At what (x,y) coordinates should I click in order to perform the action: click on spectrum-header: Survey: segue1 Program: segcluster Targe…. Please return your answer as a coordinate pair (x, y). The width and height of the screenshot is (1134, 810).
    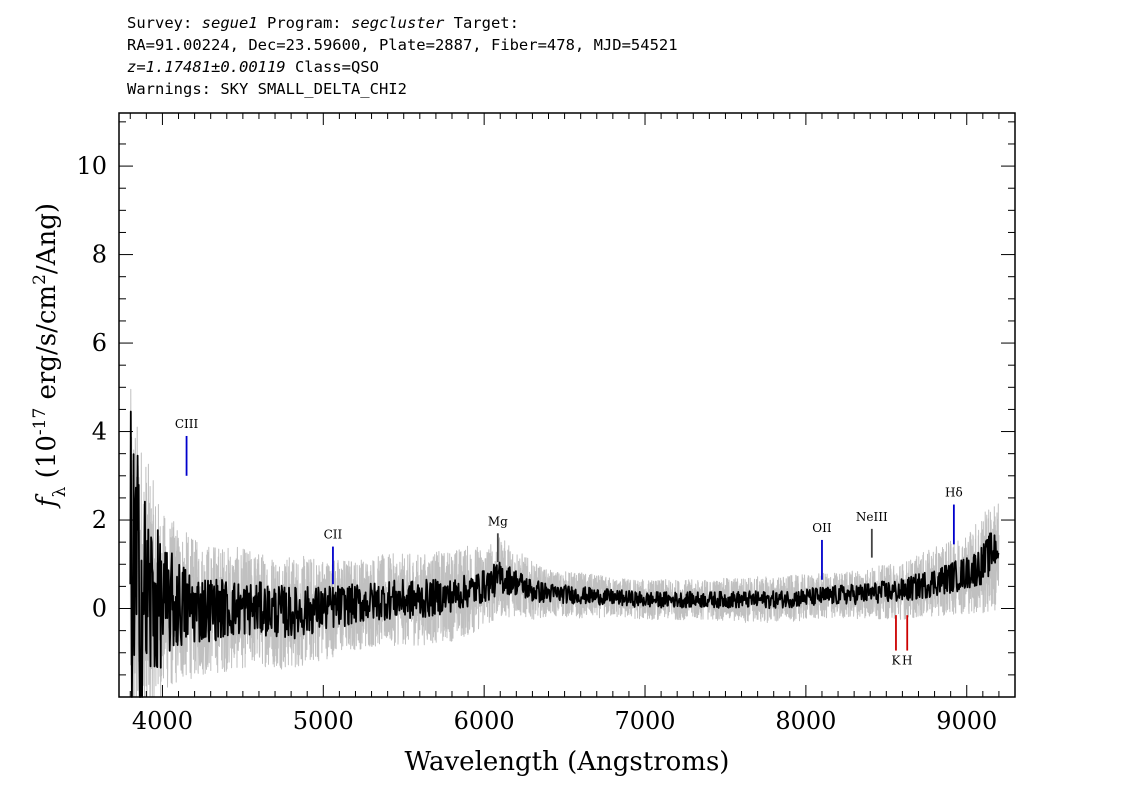
    Looking at the image, I should click on (402, 56).